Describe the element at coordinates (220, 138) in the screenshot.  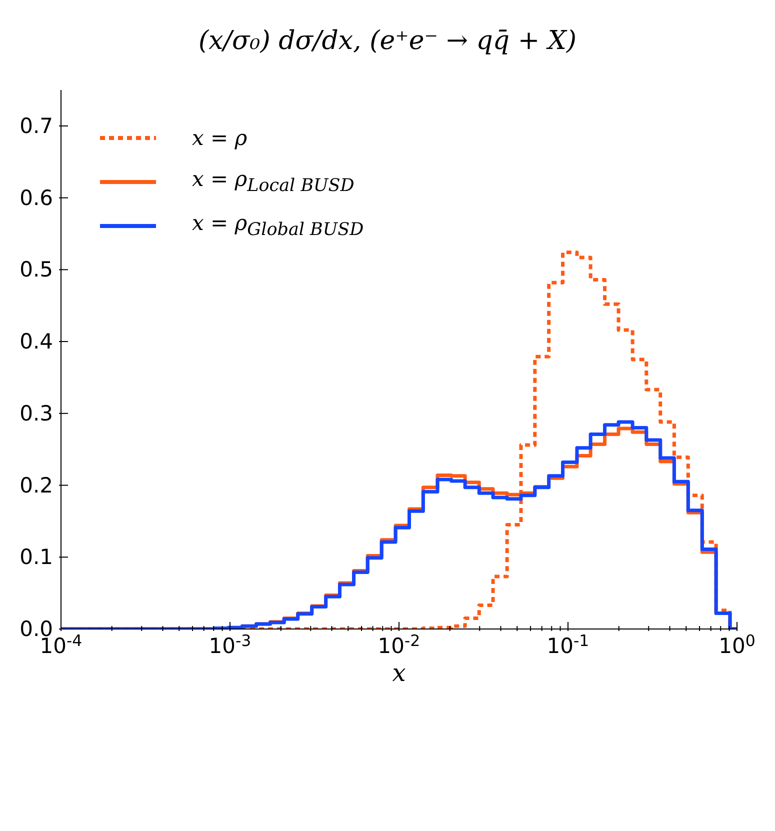
I see `legend-label: x = ρ` at that location.